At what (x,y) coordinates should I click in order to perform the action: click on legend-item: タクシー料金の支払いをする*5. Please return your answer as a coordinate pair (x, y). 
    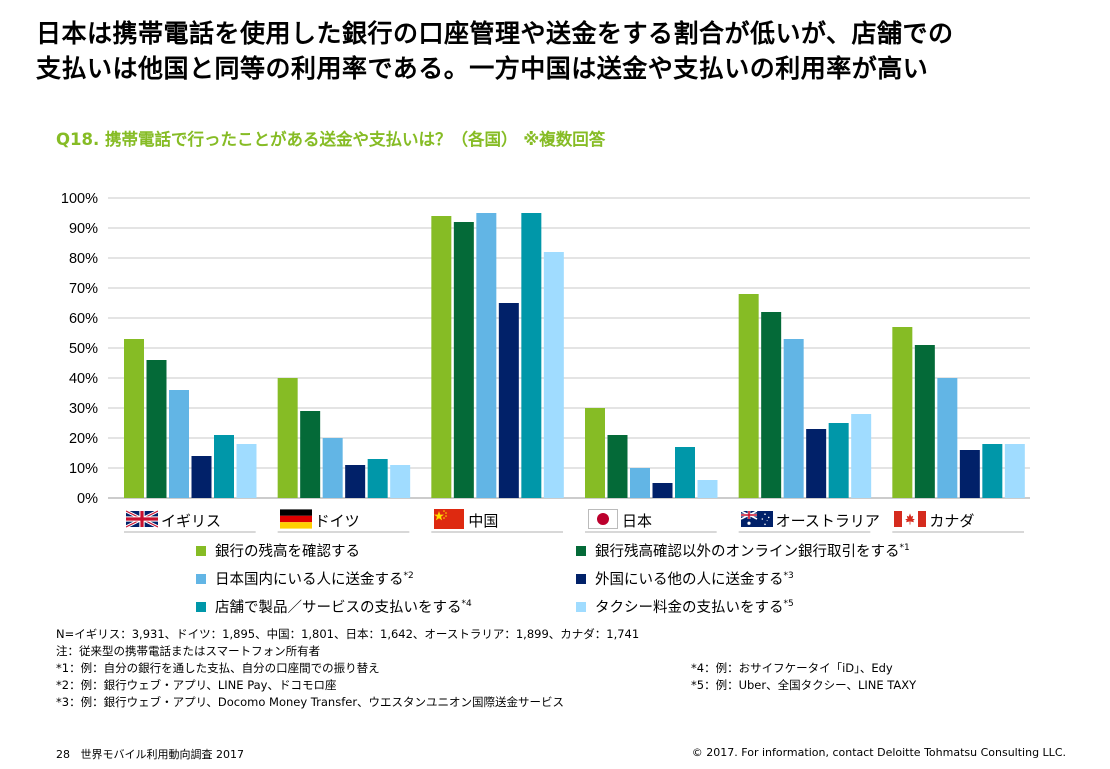
    Looking at the image, I should click on (685, 606).